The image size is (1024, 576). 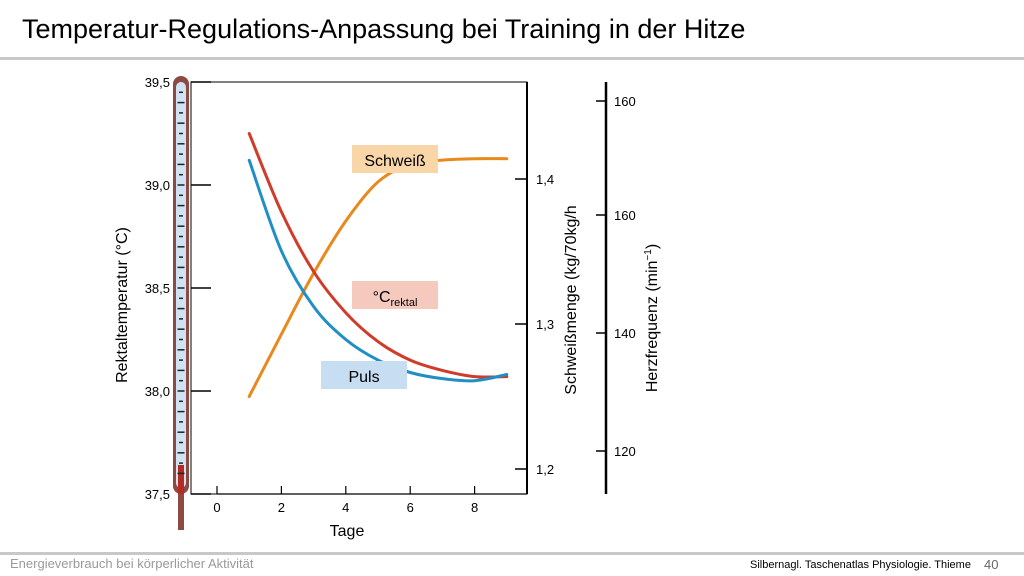 I want to click on title-divider, so click(x=512, y=58).